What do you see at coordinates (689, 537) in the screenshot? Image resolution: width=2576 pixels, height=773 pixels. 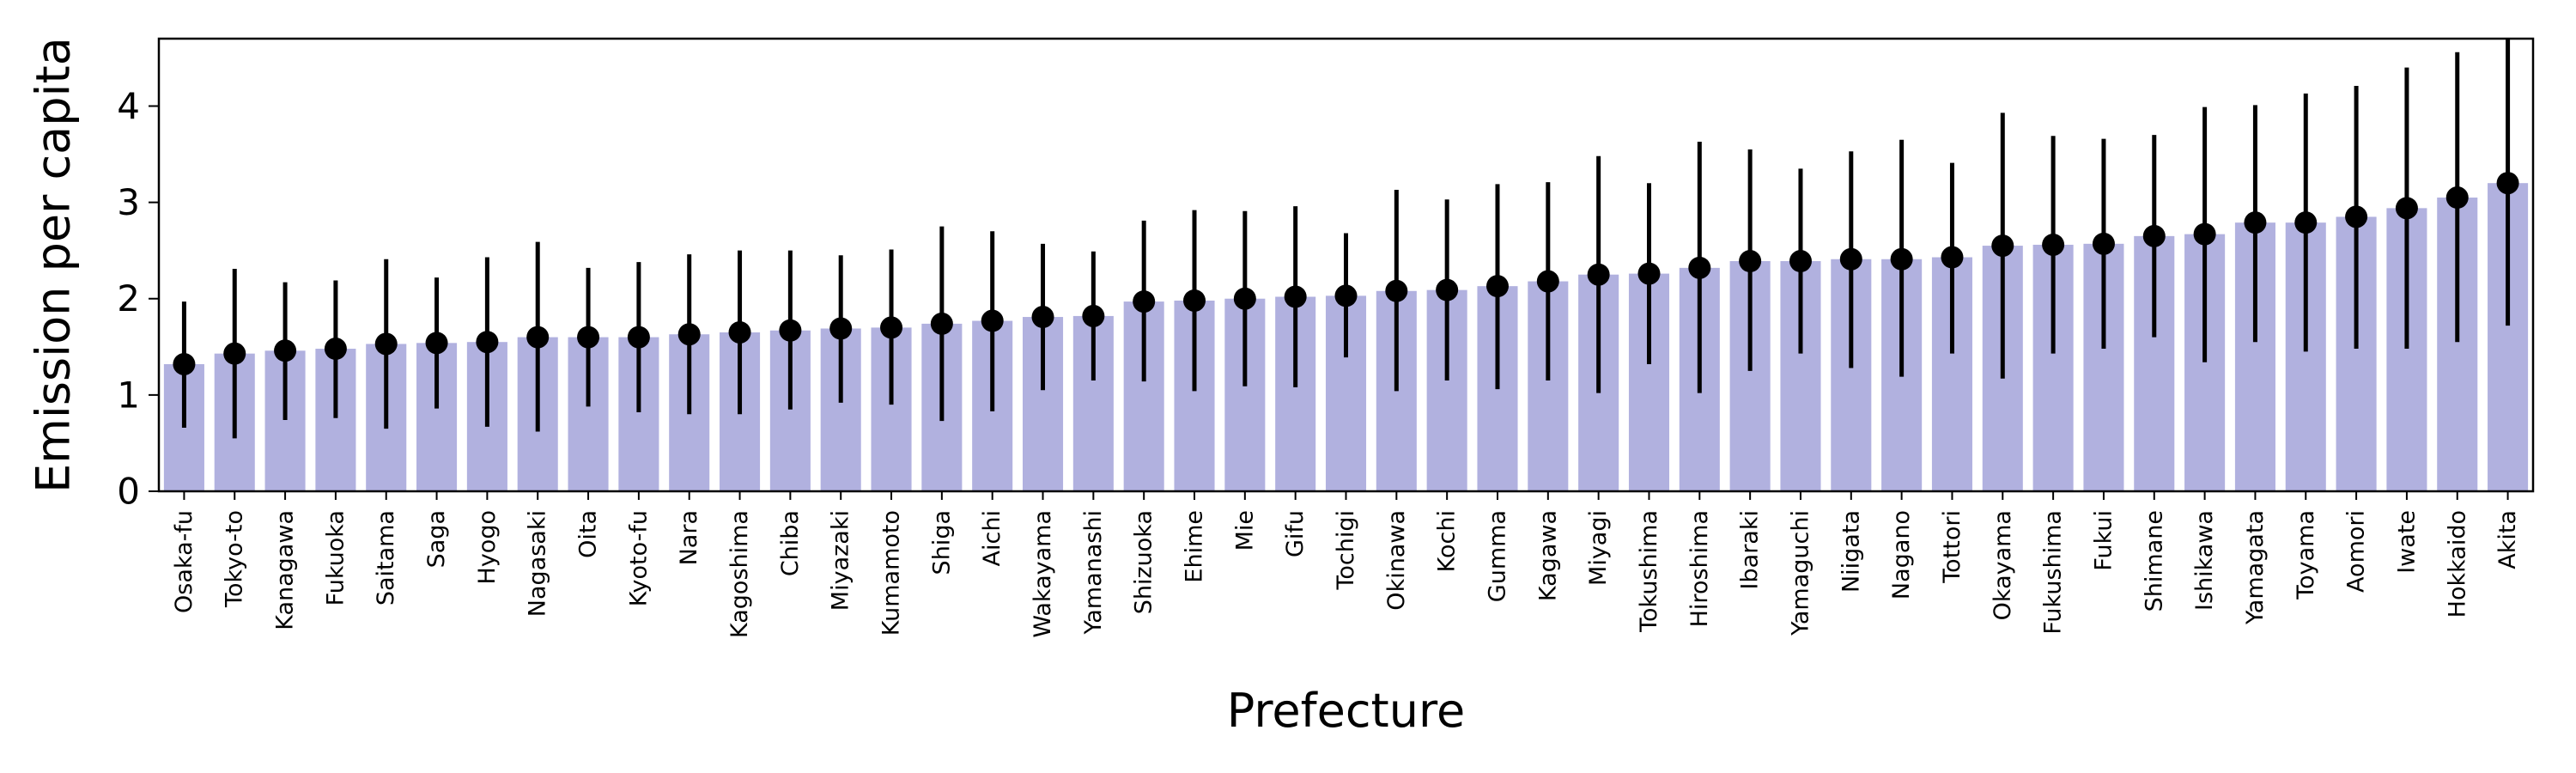 I see `x-tick-label: Nara` at bounding box center [689, 537].